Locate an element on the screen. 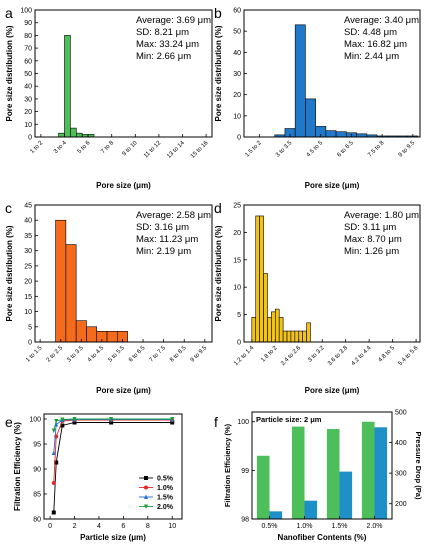 The height and width of the screenshot is (555, 427). panel-label-f: f is located at coordinates (216, 422).